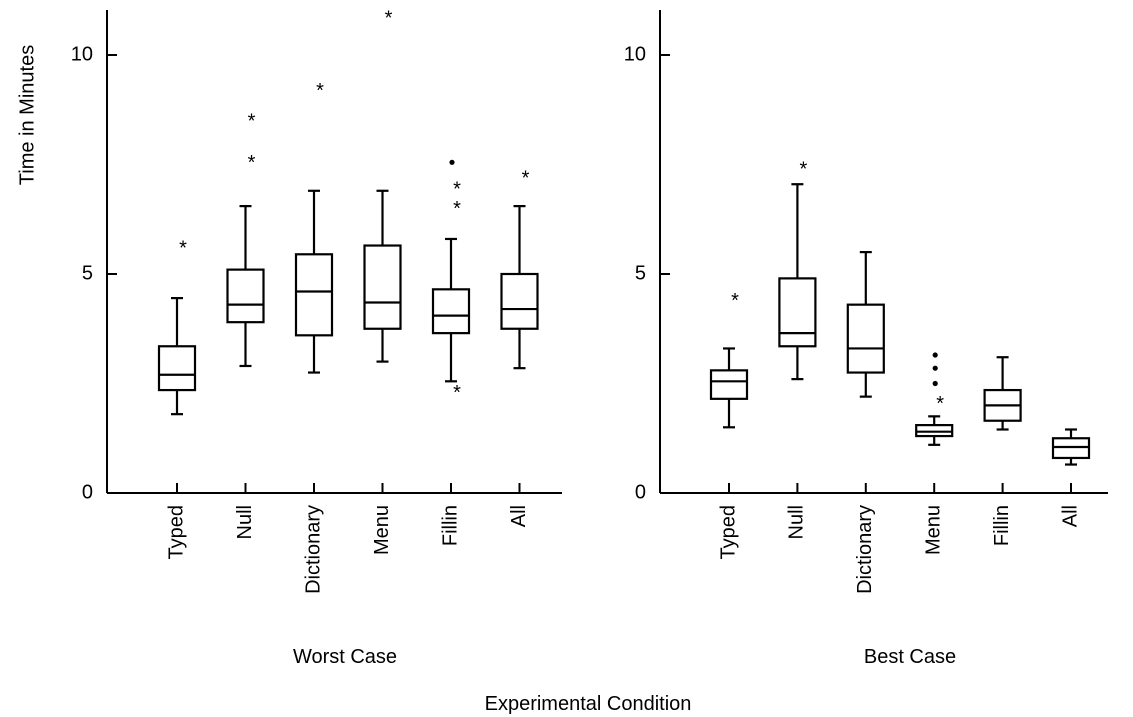 This screenshot has width=1133, height=717. Describe the element at coordinates (910, 657) in the screenshot. I see `panel-title: Best Case` at that location.